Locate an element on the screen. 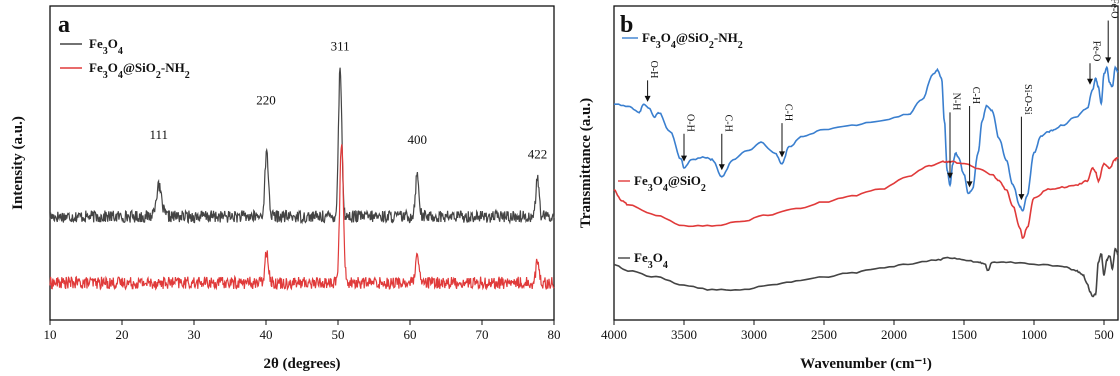 This screenshot has width=1120, height=376. x-tick-label: 3500 is located at coordinates (684, 334).